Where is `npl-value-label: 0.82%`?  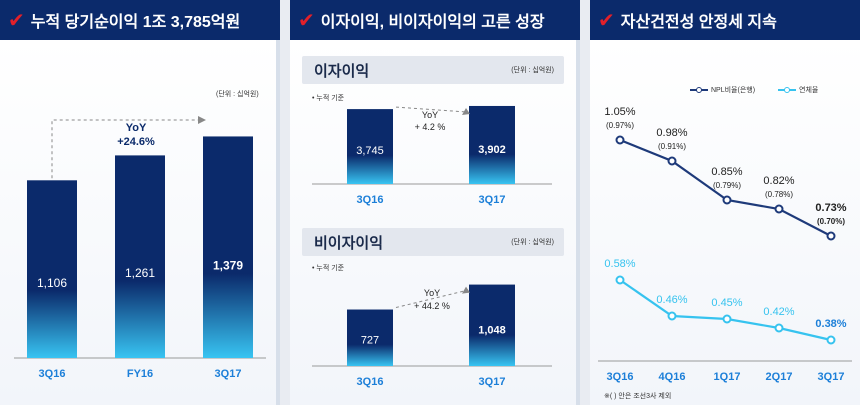 npl-value-label: 0.82% is located at coordinates (778, 181).